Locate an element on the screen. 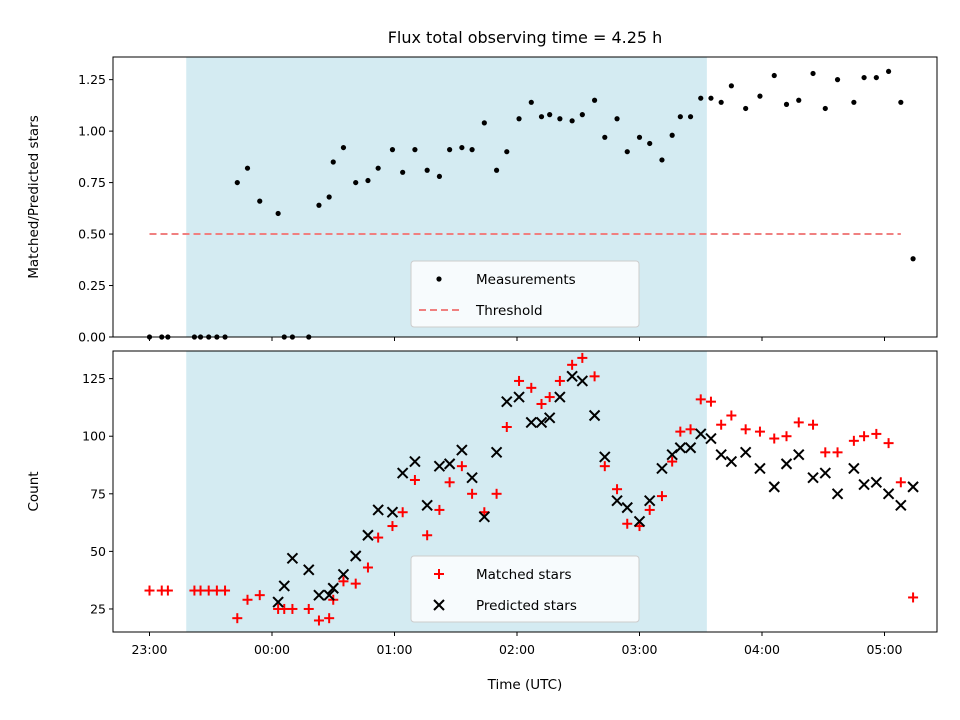  y-tick-label: 0.75 is located at coordinates (92, 182).